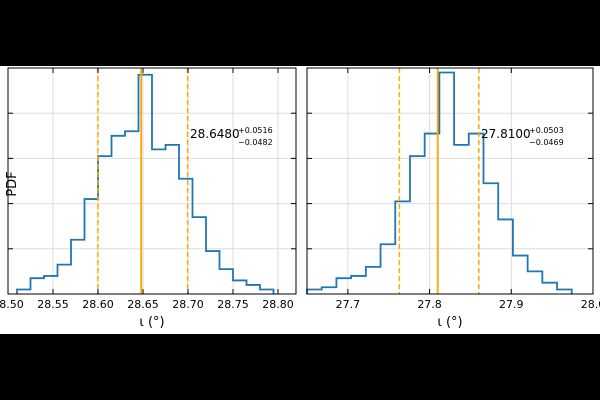 The height and width of the screenshot is (400, 600). Describe the element at coordinates (233, 304) in the screenshot. I see `x-tick-label: 28.75` at that location.